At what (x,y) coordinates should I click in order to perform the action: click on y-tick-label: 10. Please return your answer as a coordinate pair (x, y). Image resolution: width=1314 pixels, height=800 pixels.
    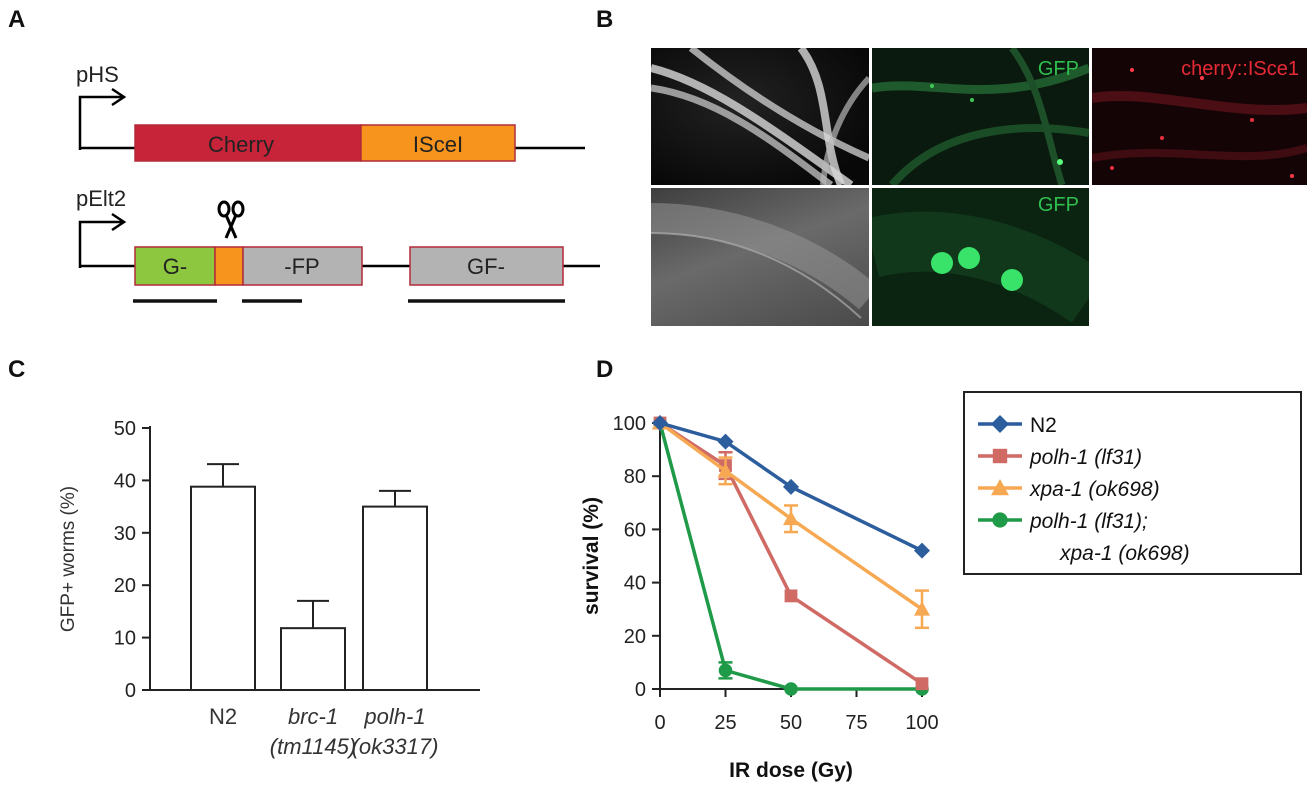
    Looking at the image, I should click on (125, 639).